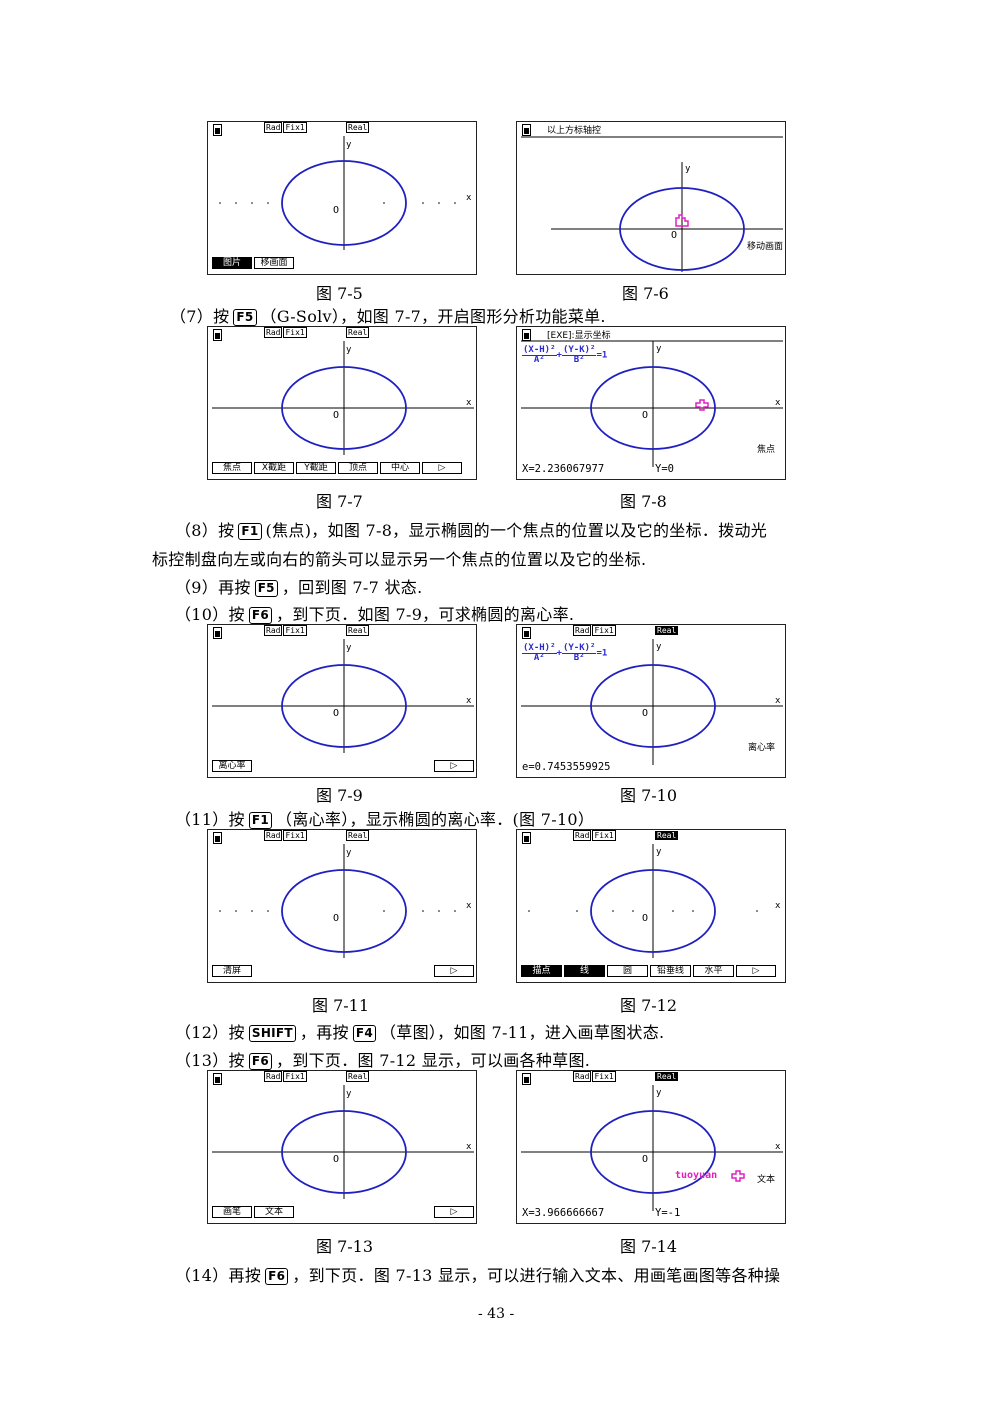 The width and height of the screenshot is (992, 1403). I want to click on fkey-2: 移画面, so click(274, 263).